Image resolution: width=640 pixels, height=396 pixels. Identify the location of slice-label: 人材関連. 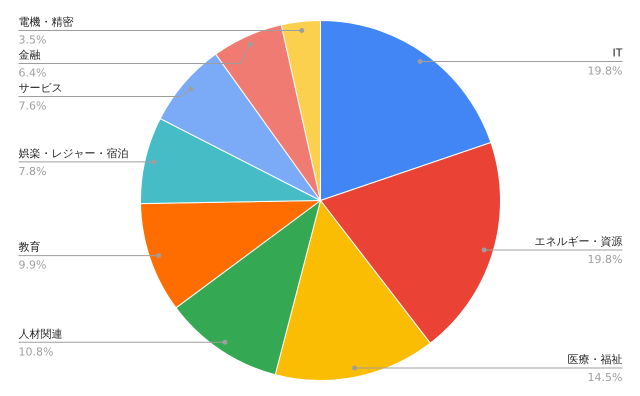
(40, 333).